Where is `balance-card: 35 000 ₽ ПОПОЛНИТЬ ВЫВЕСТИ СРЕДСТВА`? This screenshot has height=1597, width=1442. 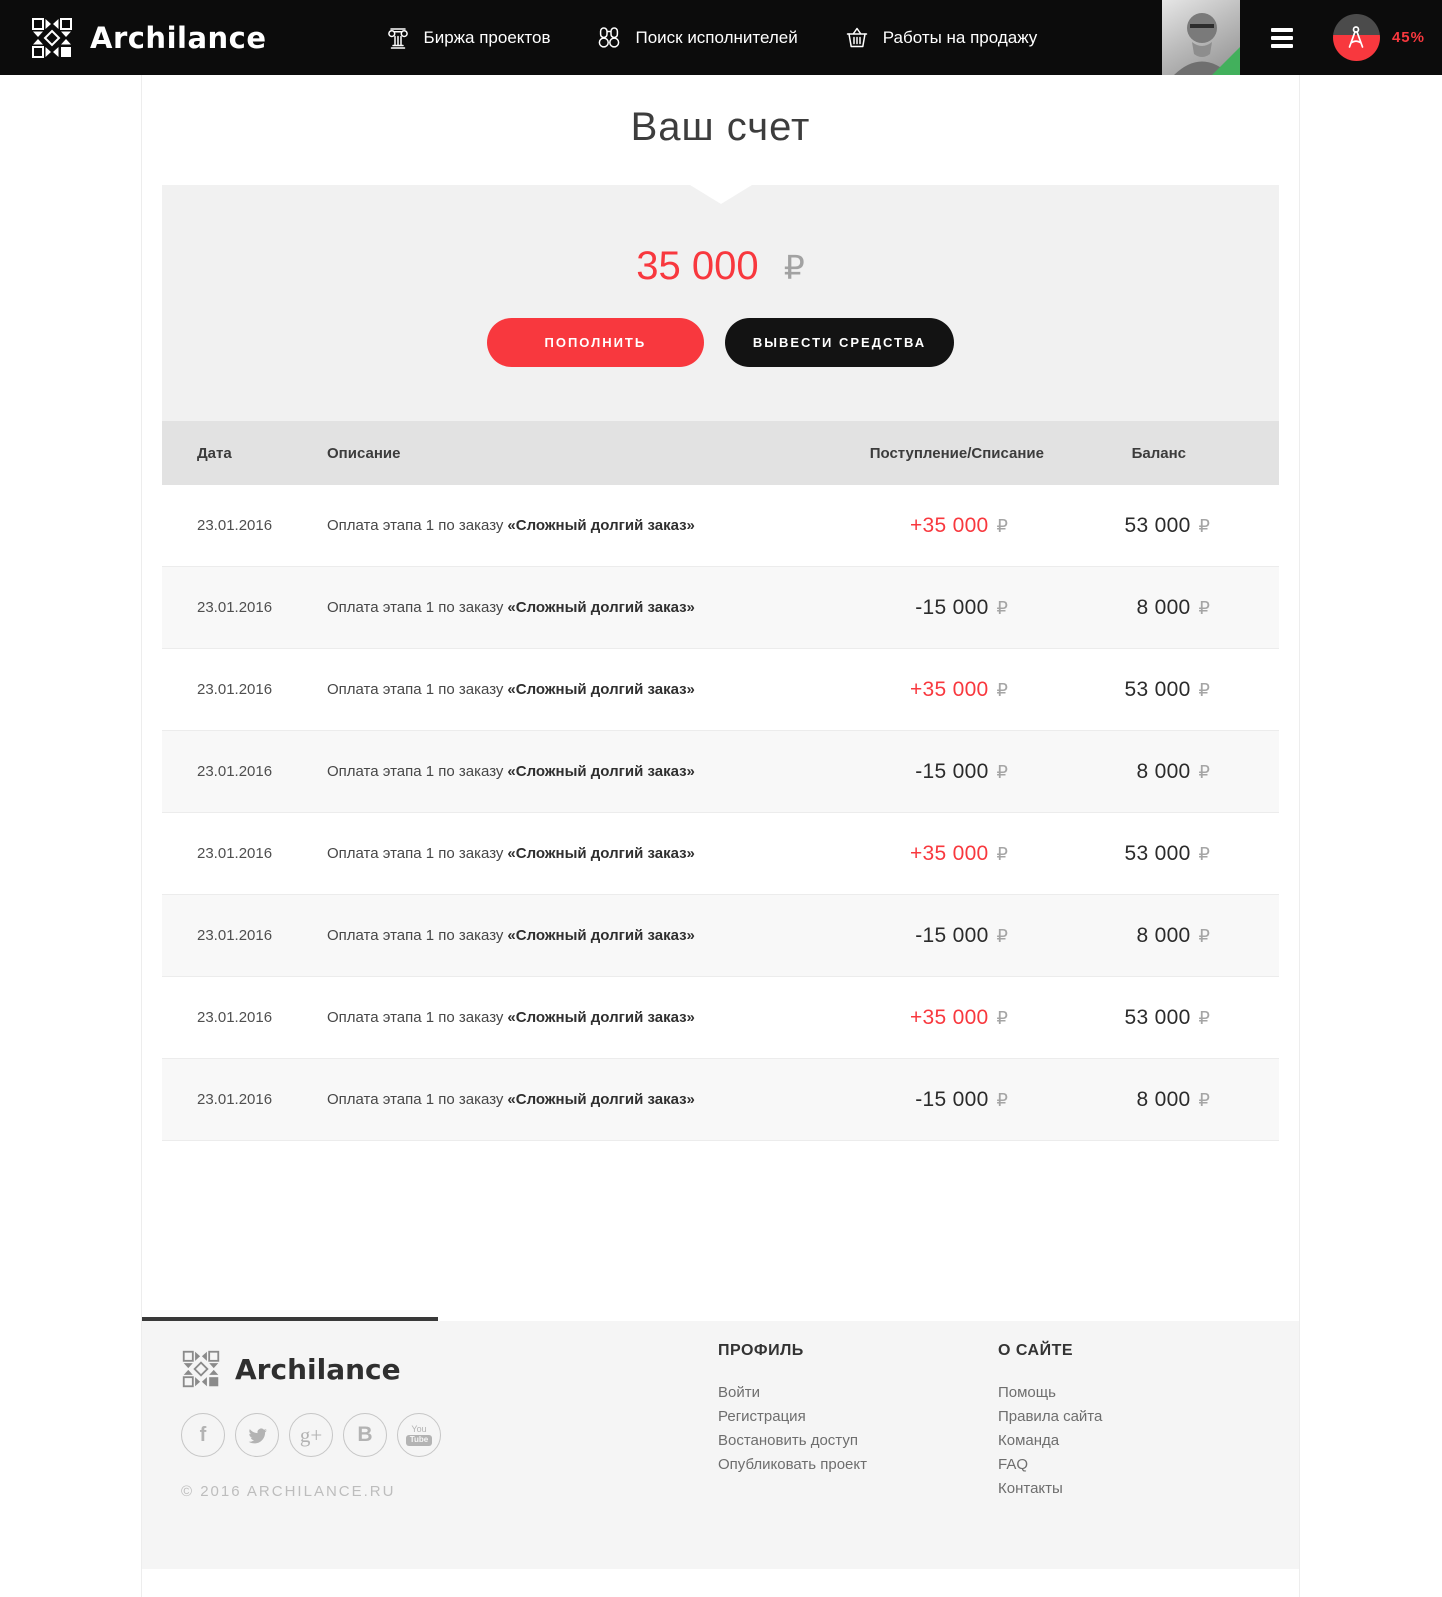
balance-card: 35 000 ₽ ПОПОЛНИТЬ ВЫВЕСТИ СРЕДСТВА is located at coordinates (720, 303).